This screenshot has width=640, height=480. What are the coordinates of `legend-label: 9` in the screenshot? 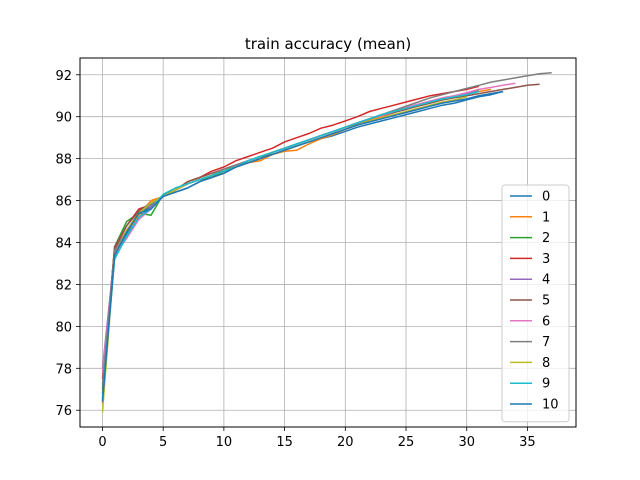 It's located at (546, 384).